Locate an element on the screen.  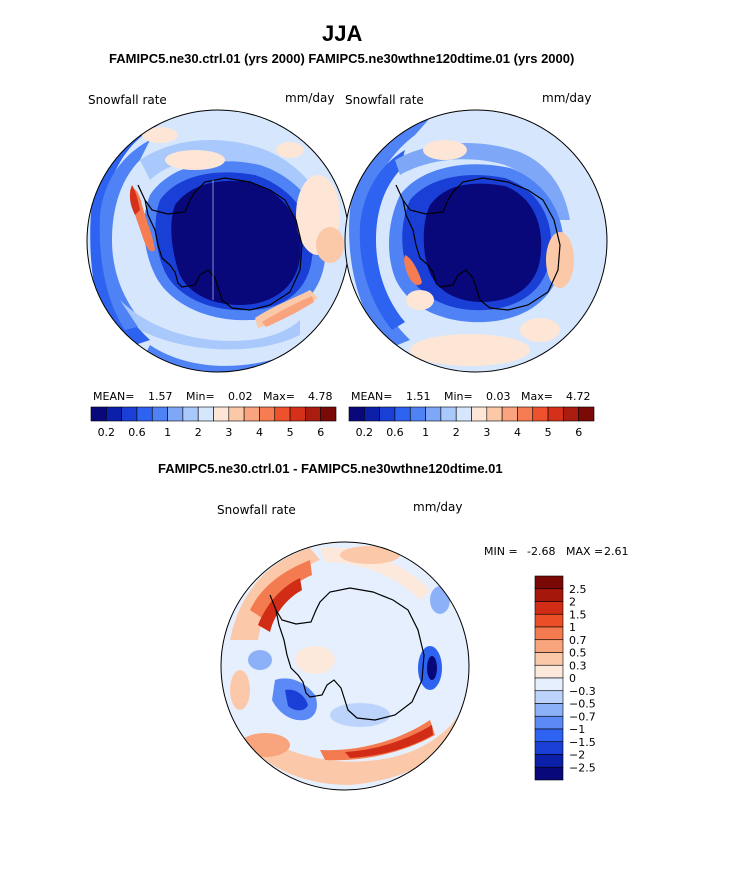
panel2-units: mm/day is located at coordinates (567, 98).